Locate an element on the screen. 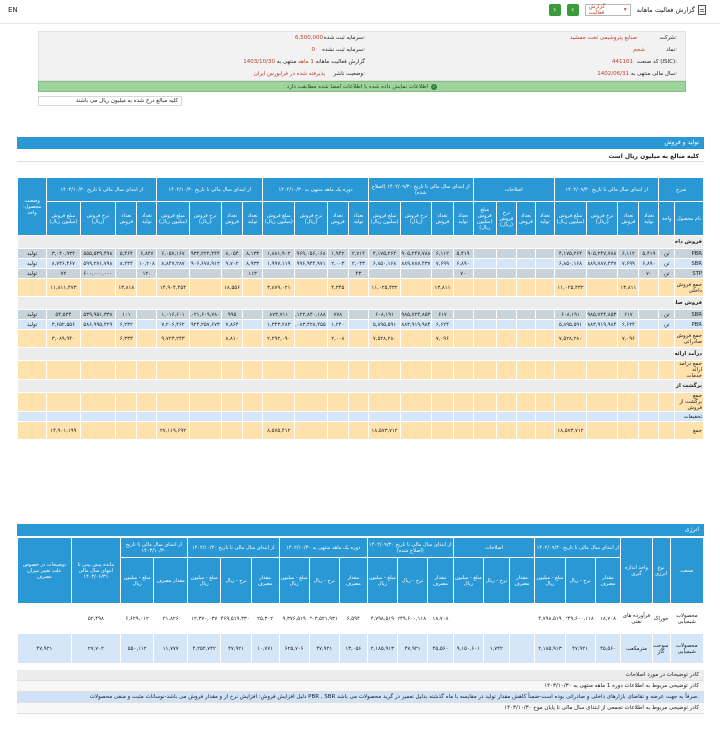 This screenshot has width=720, height=741. report-label-mid: 1 ماهه is located at coordinates (306, 62).